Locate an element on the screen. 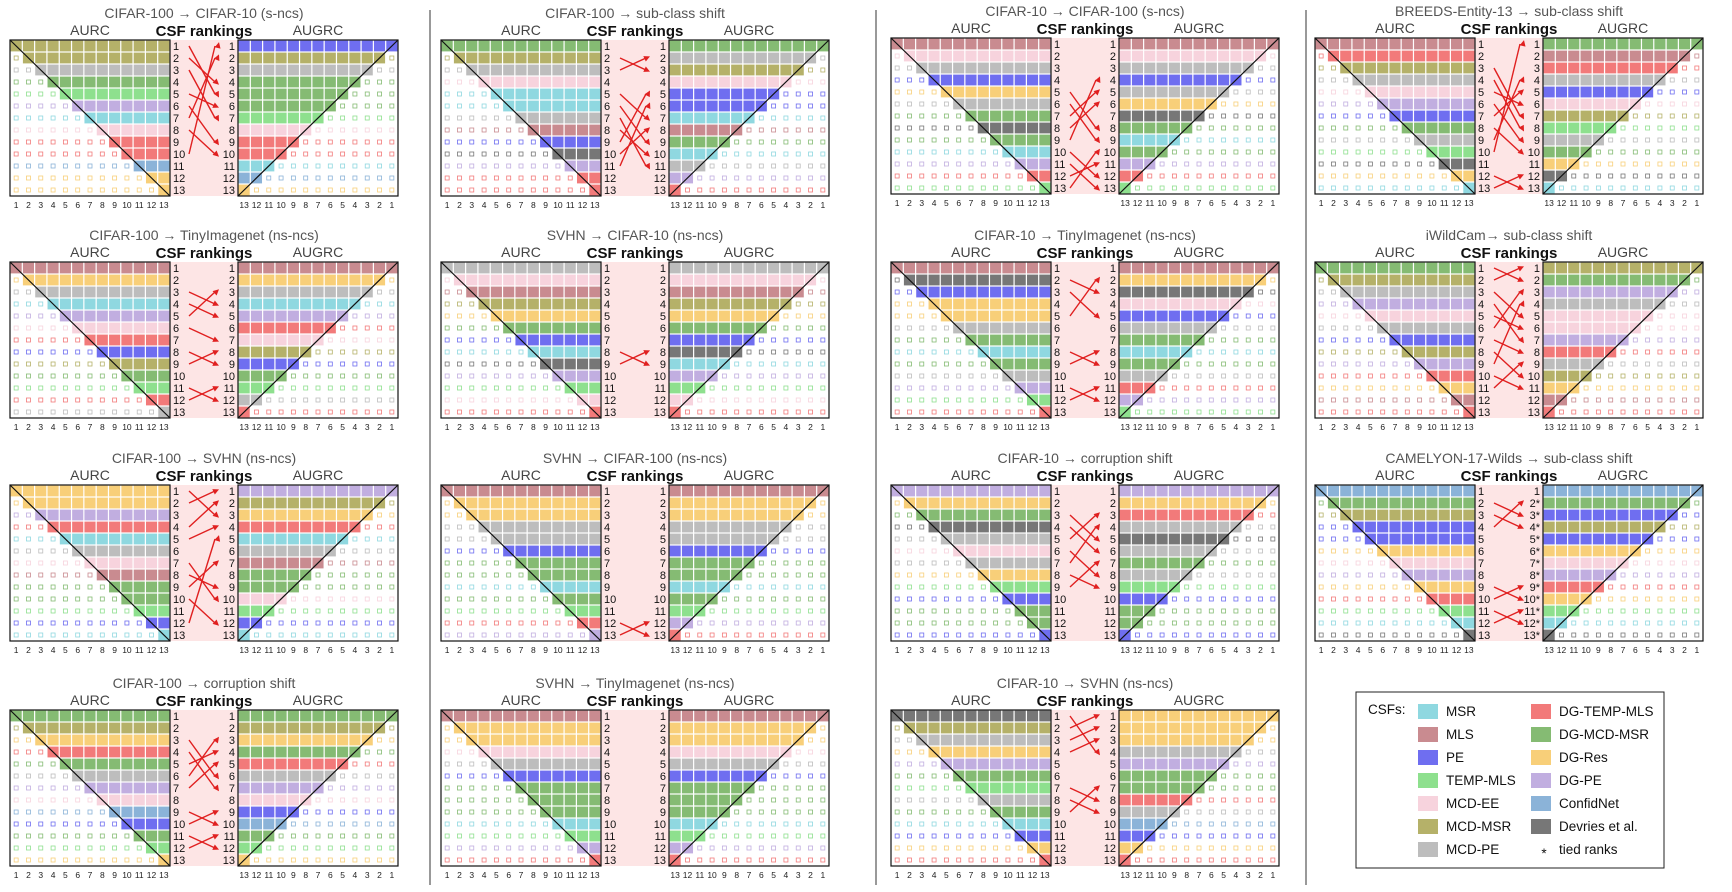  augrc-tick: 11 is located at coordinates (1149, 427).